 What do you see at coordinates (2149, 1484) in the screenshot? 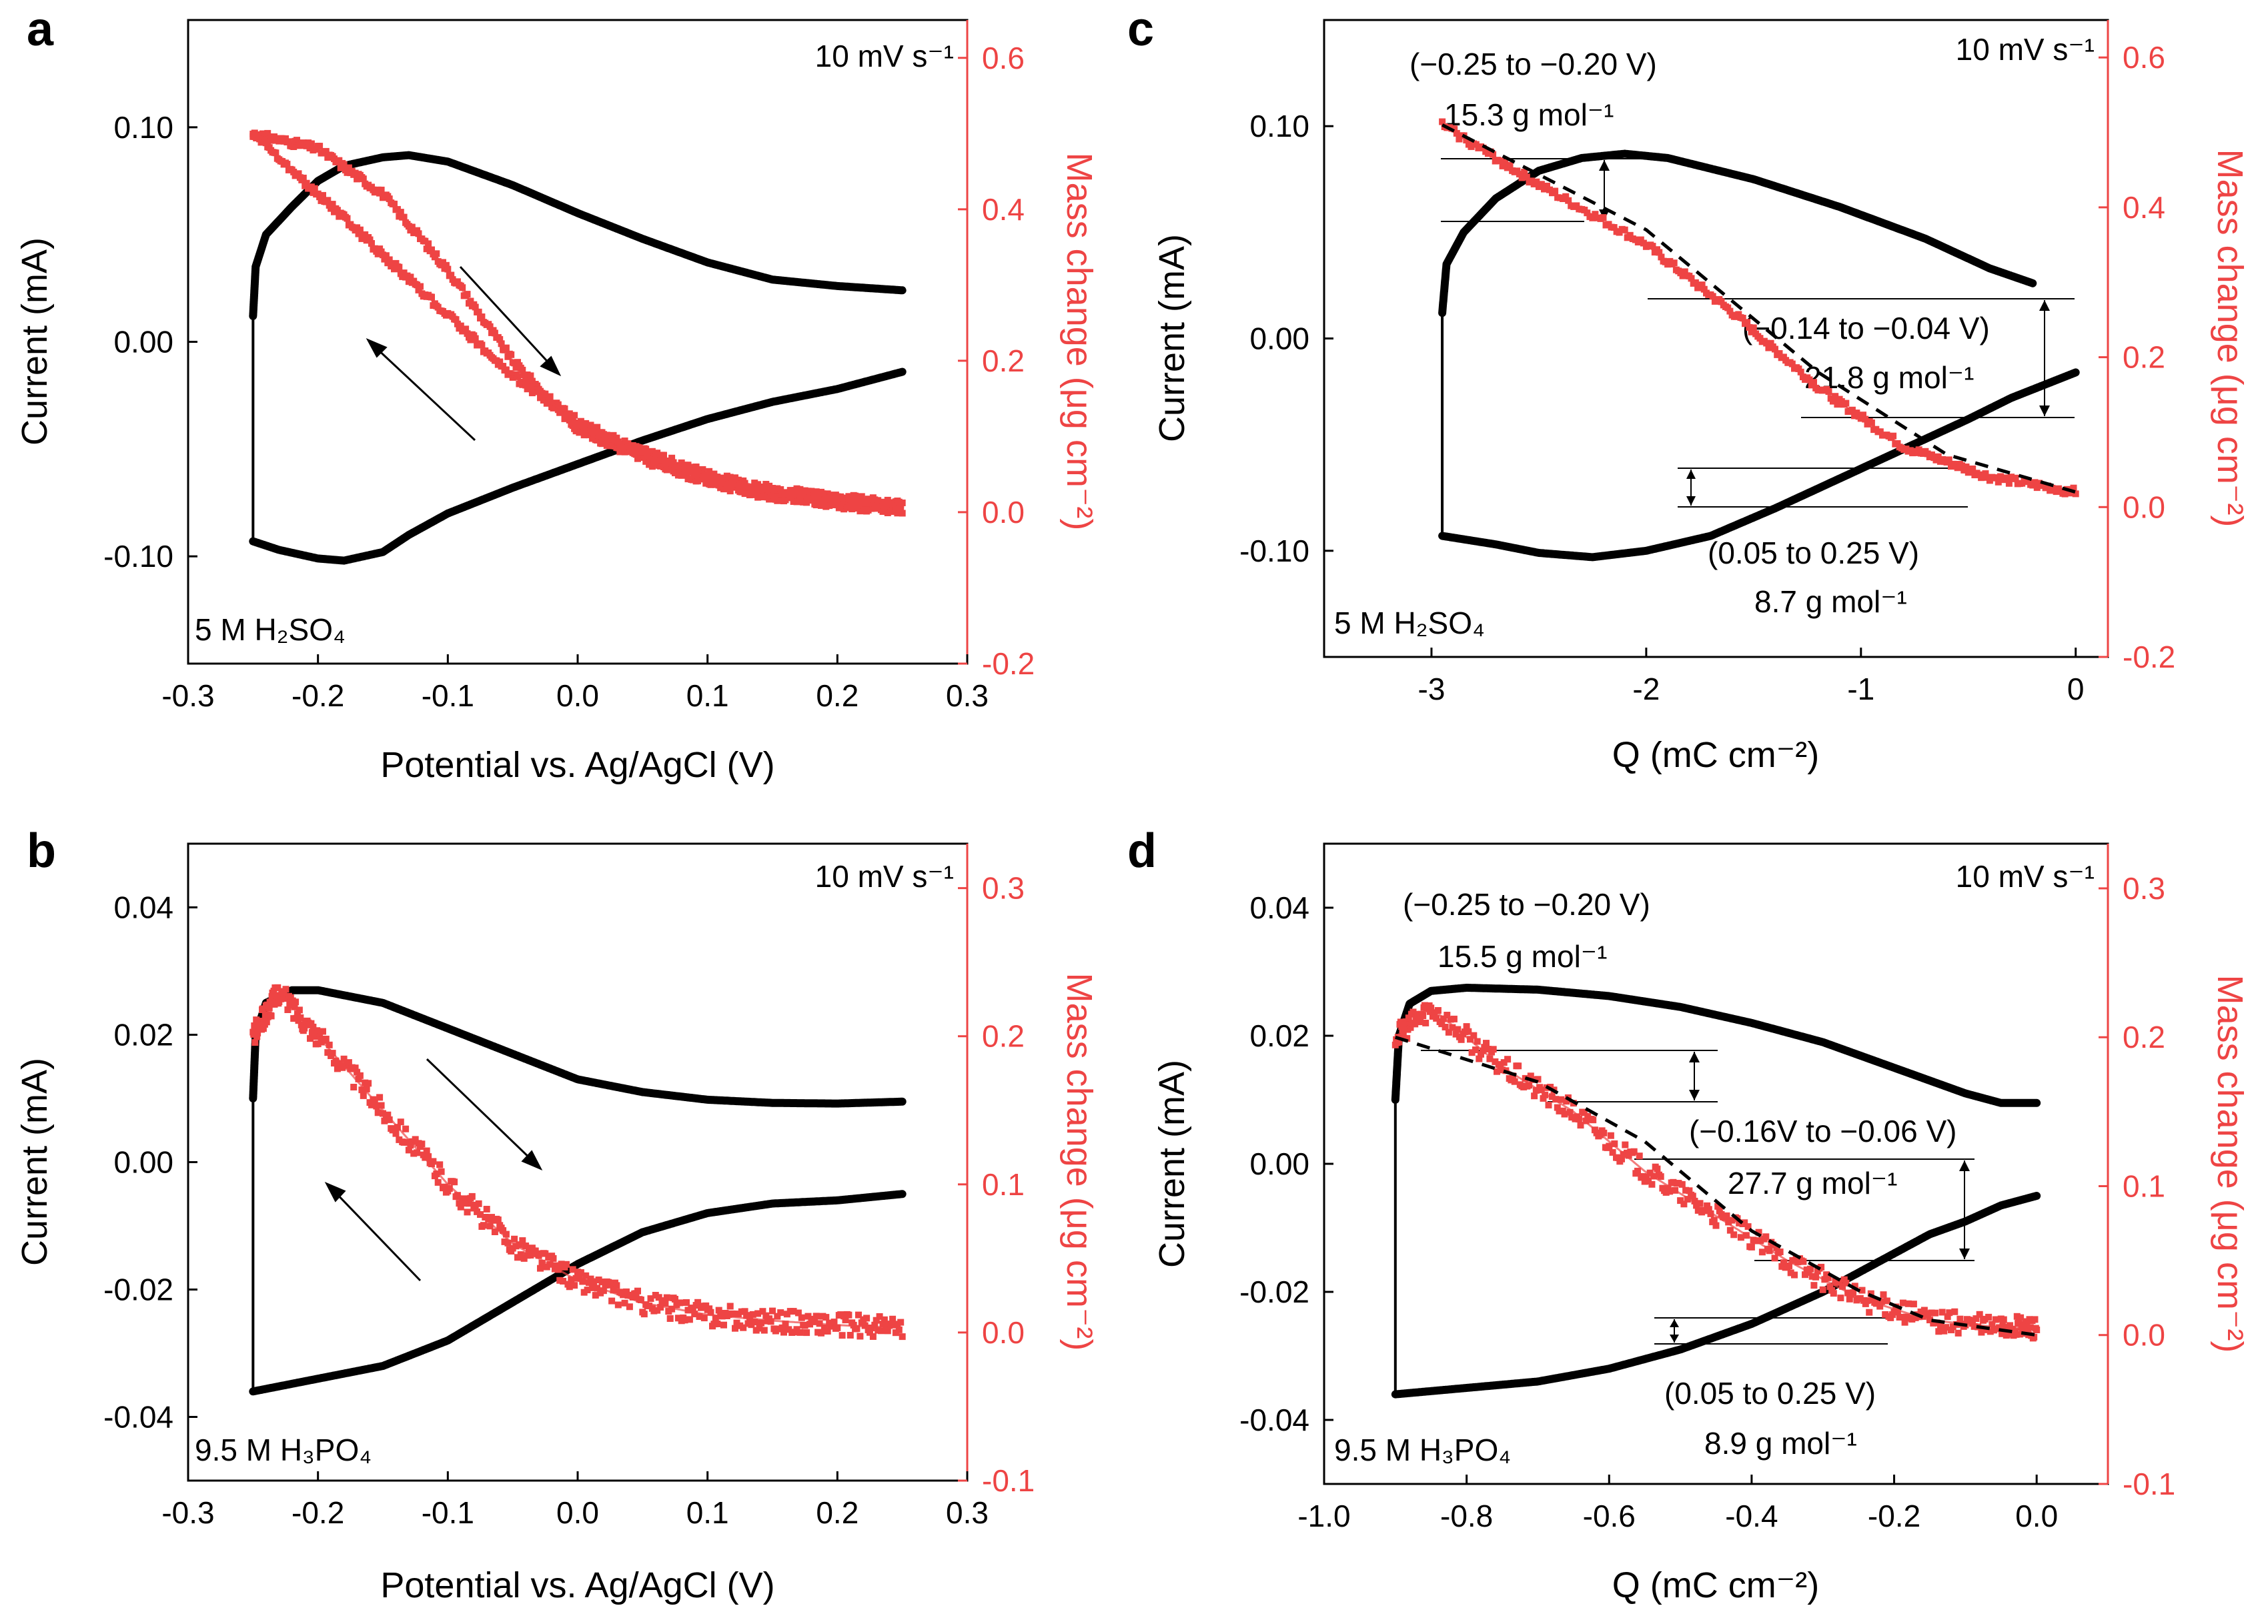
I see `y-right-tick-label: -0.1` at bounding box center [2149, 1484].